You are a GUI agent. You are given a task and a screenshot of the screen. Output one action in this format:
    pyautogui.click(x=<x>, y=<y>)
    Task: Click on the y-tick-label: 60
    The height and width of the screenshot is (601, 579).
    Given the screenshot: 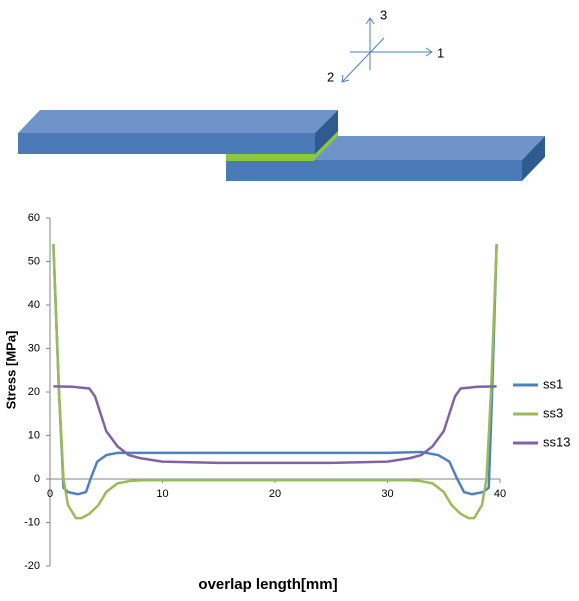 What is the action you would take?
    pyautogui.click(x=34, y=218)
    